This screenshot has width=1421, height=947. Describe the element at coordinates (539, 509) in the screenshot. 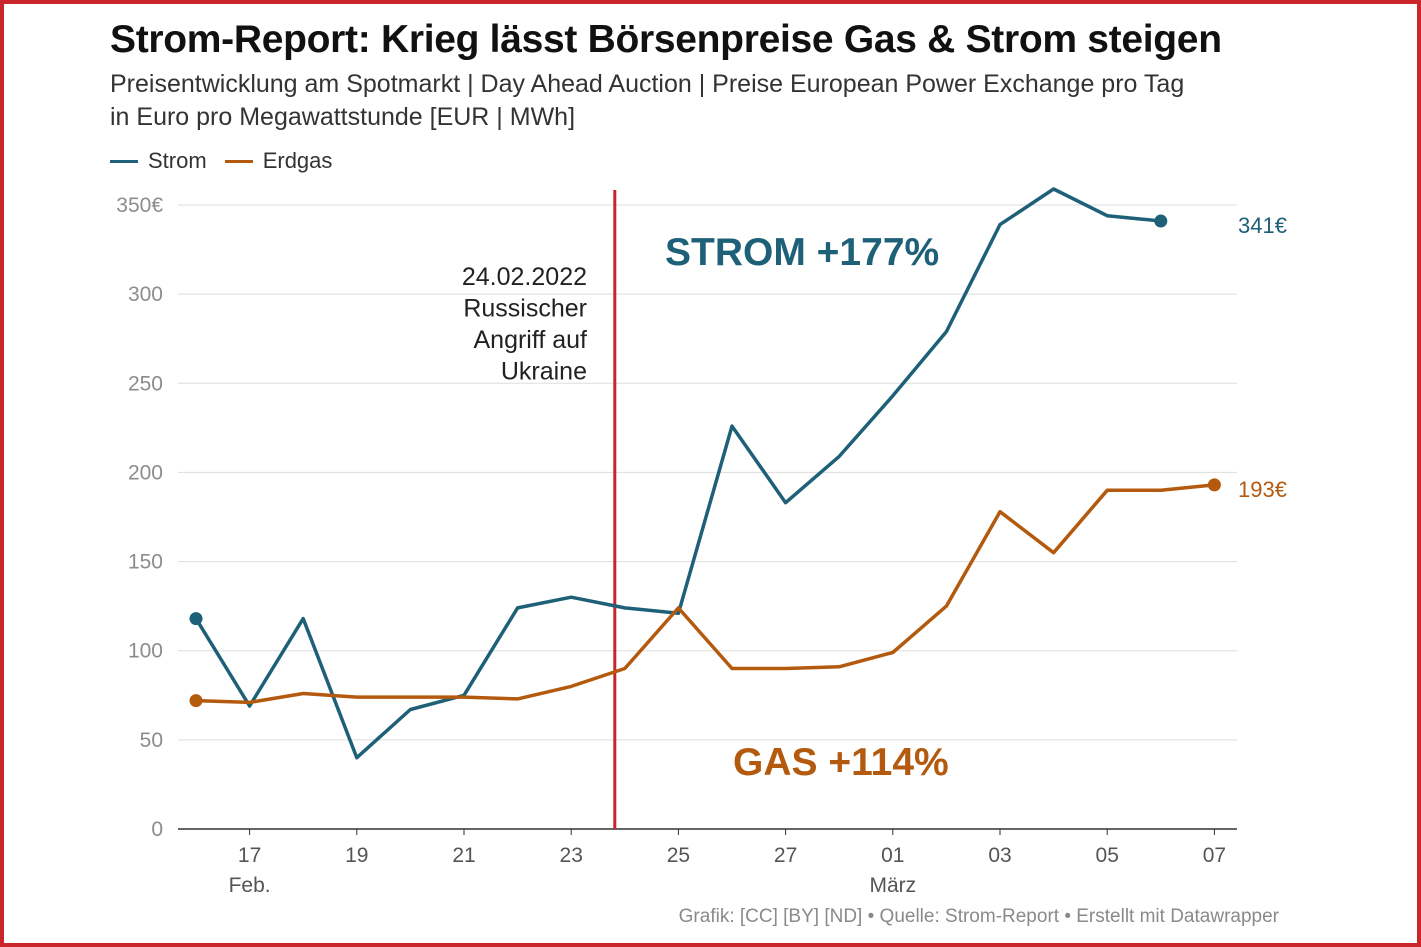

I see `event-annotation: 24.02.2022 Russischer Angriff auf Ukraine` at that location.